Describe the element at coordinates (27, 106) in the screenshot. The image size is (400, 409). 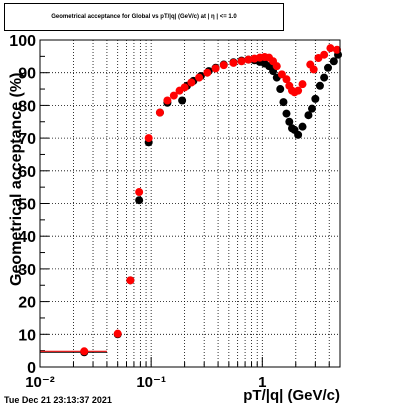
I see `y-tick-label: 80` at that location.